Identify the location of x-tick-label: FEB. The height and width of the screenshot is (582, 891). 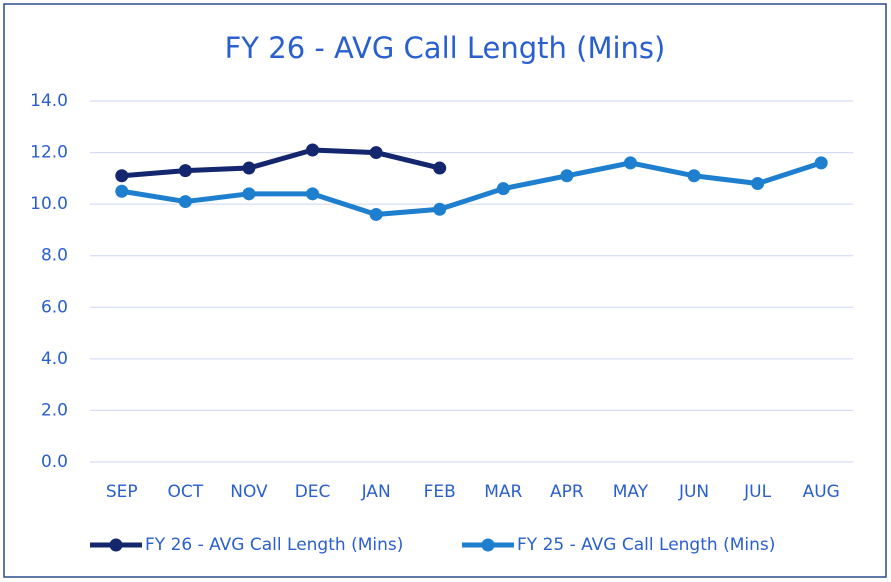
(440, 492).